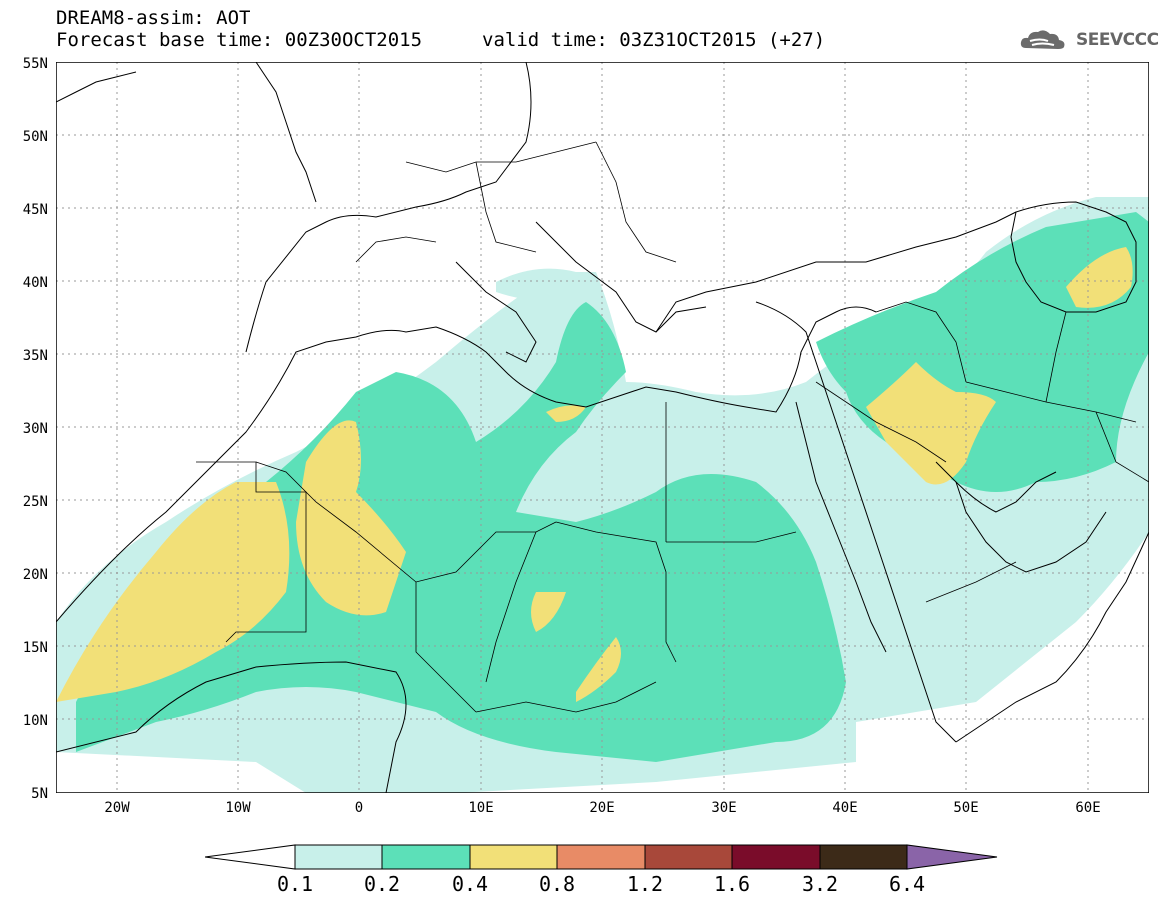 Image resolution: width=1165 pixels, height=905 pixels. What do you see at coordinates (382, 884) in the screenshot?
I see `colorbar-label: 0.2` at bounding box center [382, 884].